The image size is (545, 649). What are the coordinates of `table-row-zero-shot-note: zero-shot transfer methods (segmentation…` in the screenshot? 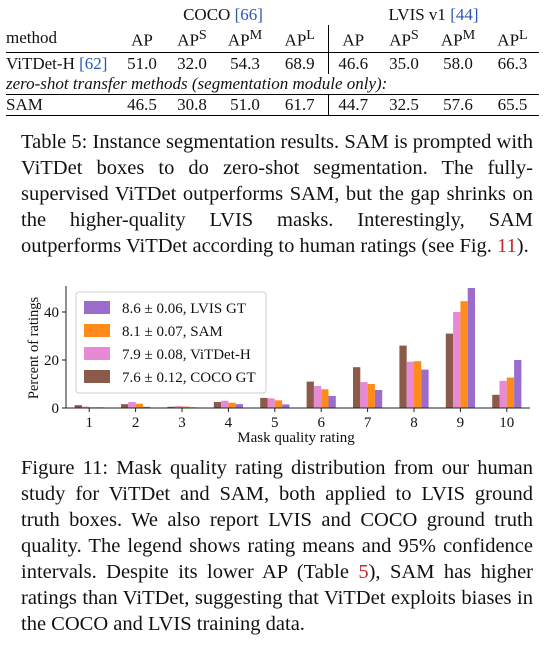 It's located at (272, 84).